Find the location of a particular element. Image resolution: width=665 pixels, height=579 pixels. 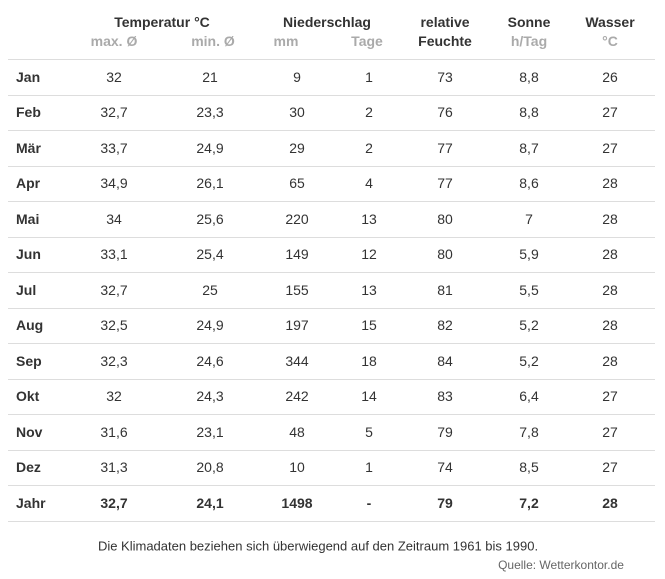

cell: 7 is located at coordinates (529, 218).